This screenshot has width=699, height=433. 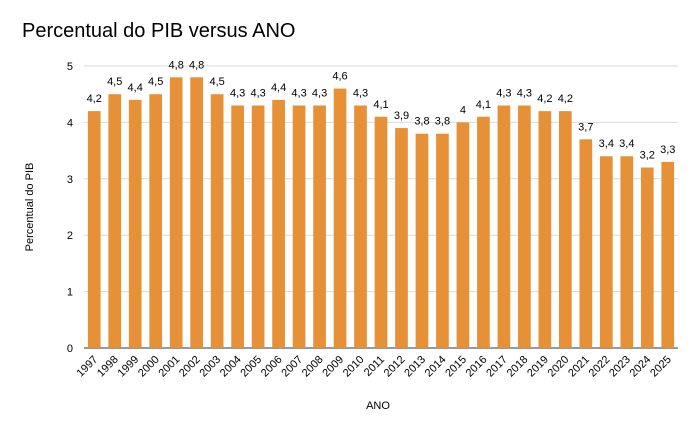 I want to click on data-label: 3,7, so click(x=585, y=127).